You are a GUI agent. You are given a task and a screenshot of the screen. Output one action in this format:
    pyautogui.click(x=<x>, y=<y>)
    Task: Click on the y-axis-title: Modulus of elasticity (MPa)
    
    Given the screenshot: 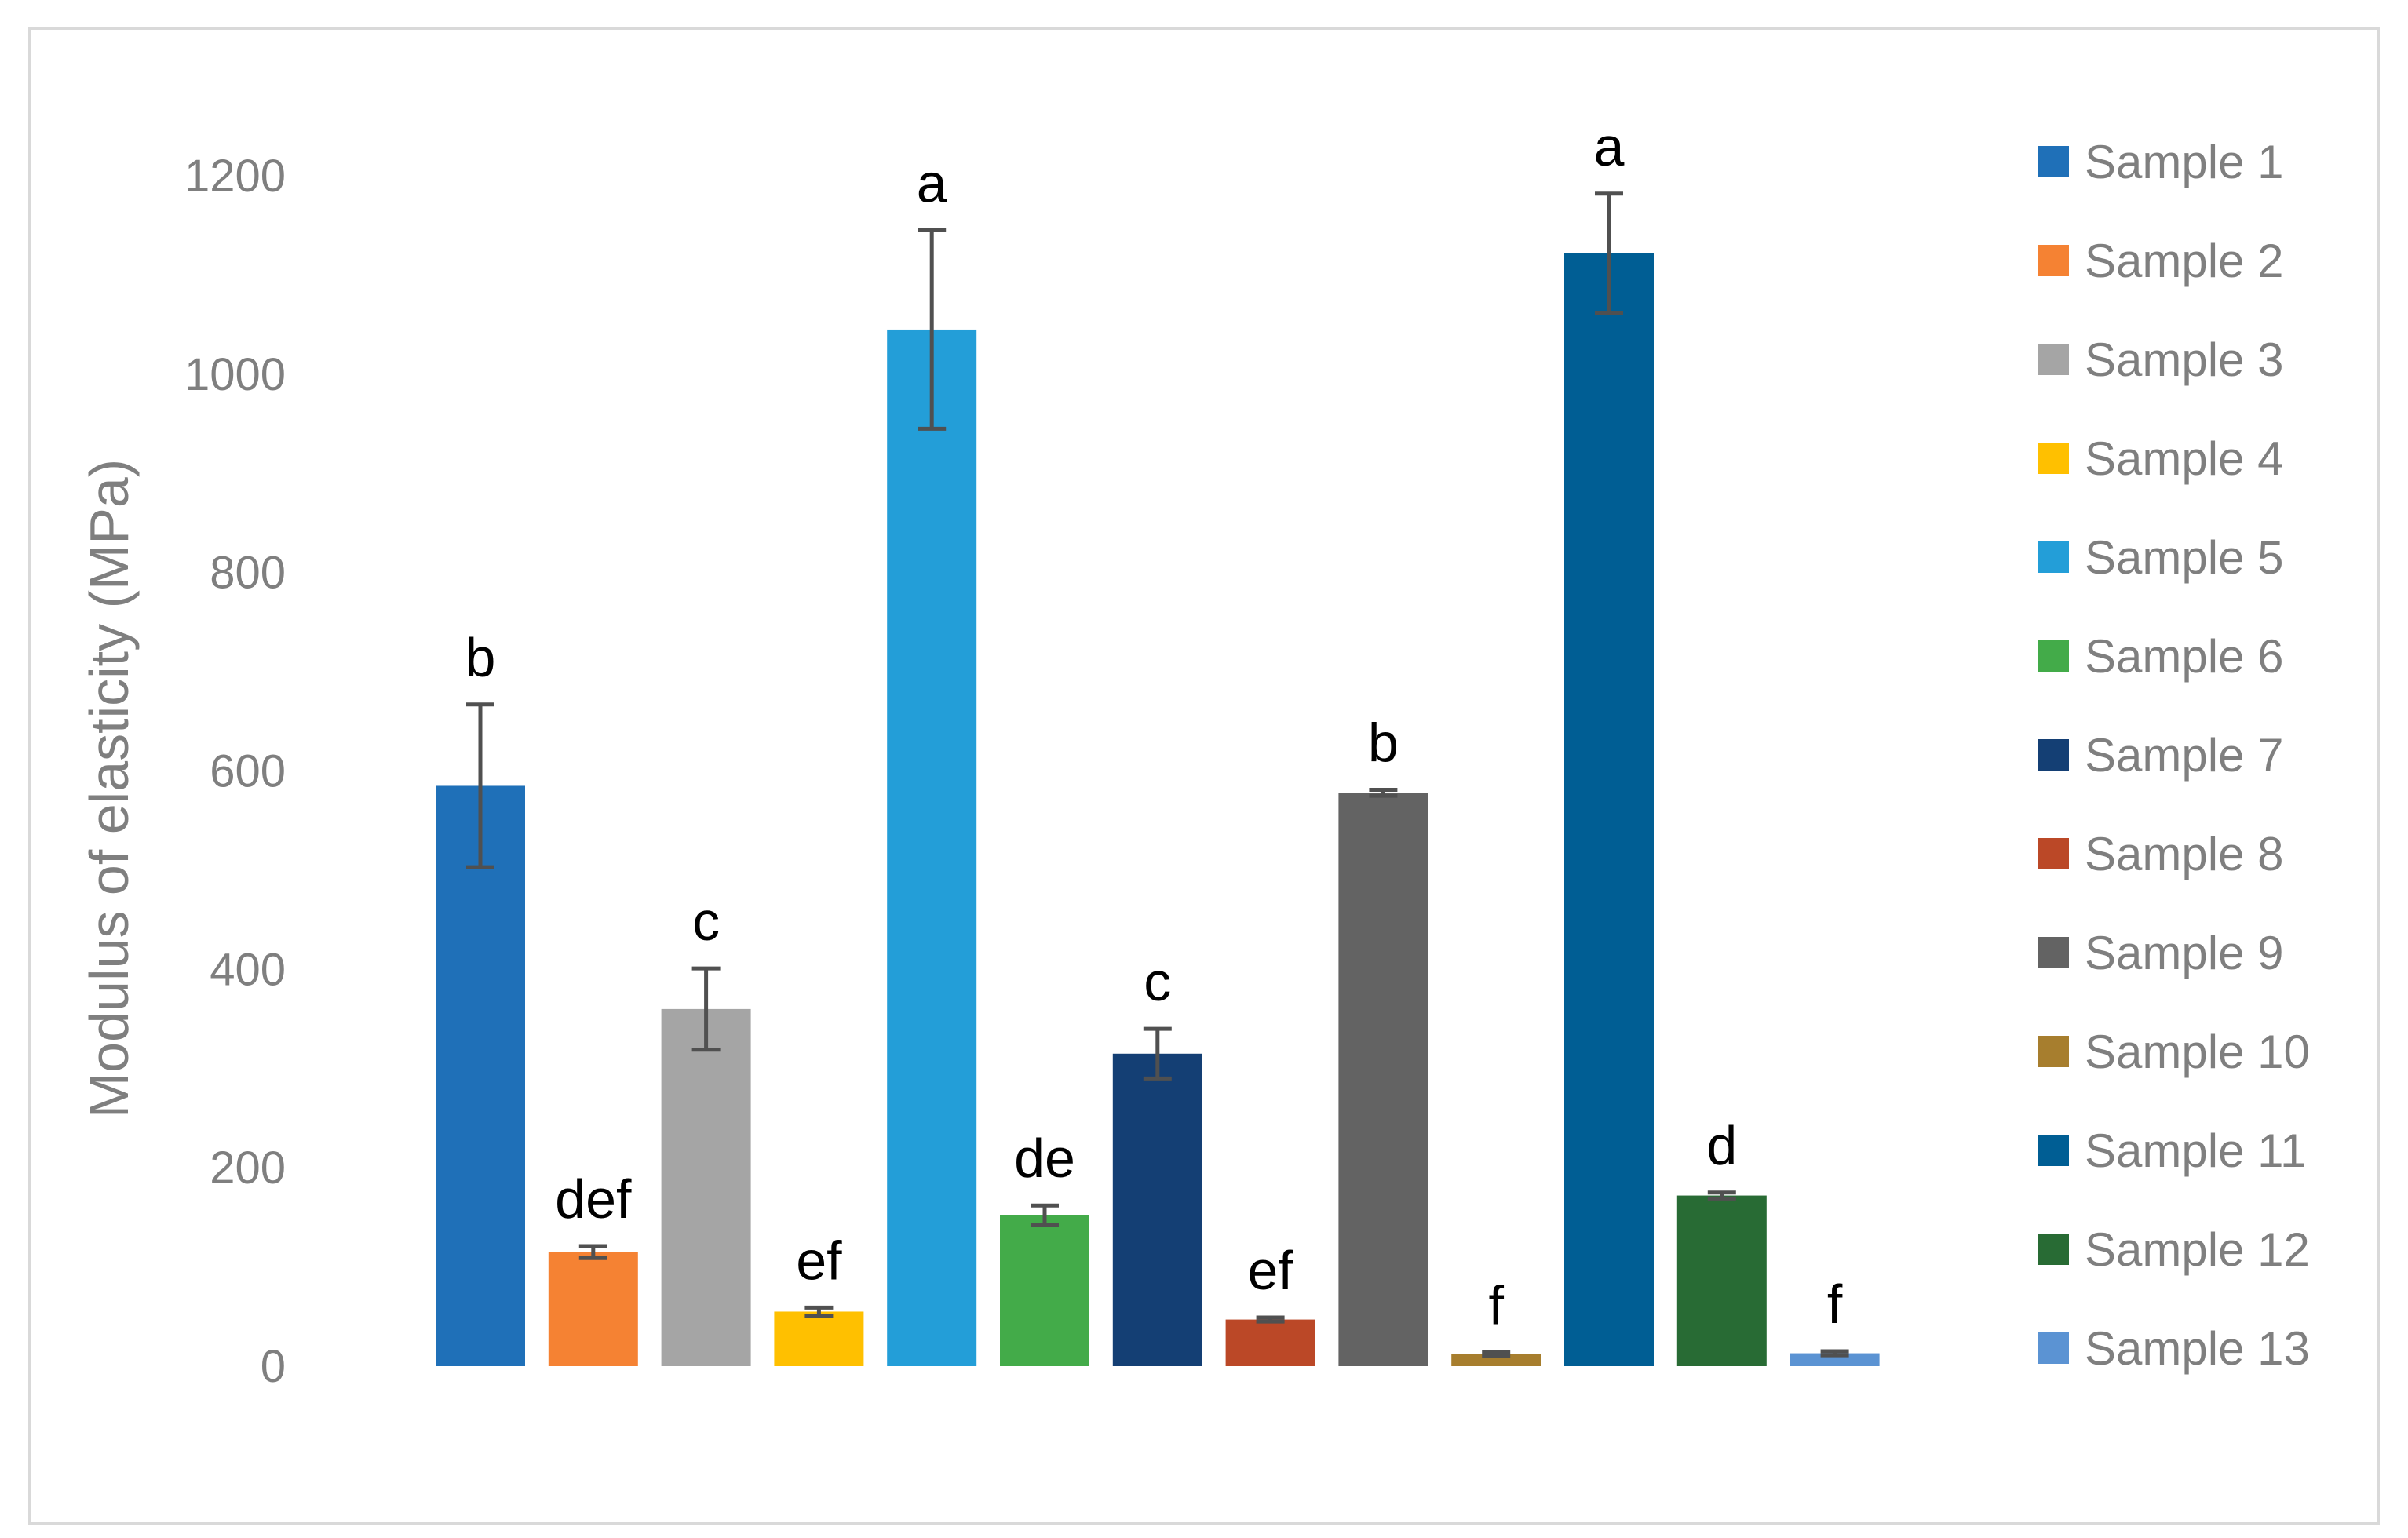 What is the action you would take?
    pyautogui.click(x=109, y=788)
    